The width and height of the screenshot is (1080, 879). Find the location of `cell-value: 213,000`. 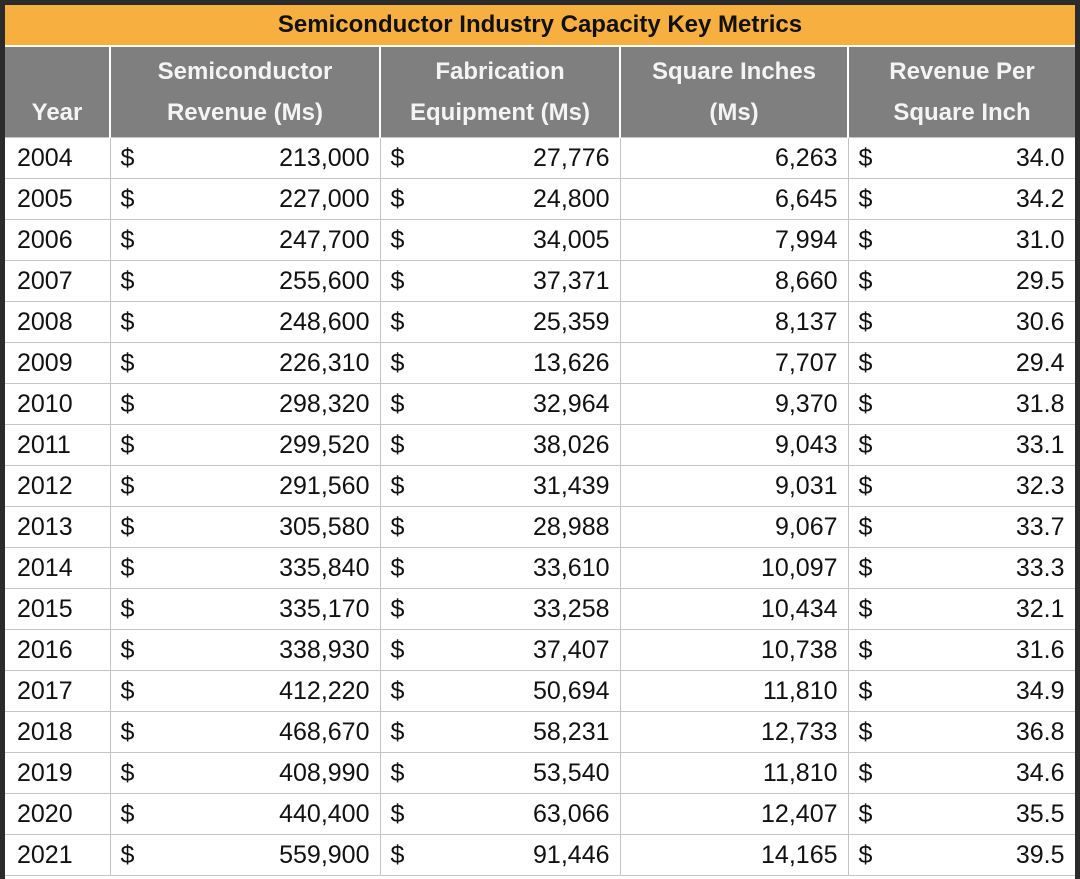

cell-value: 213,000 is located at coordinates (324, 157).